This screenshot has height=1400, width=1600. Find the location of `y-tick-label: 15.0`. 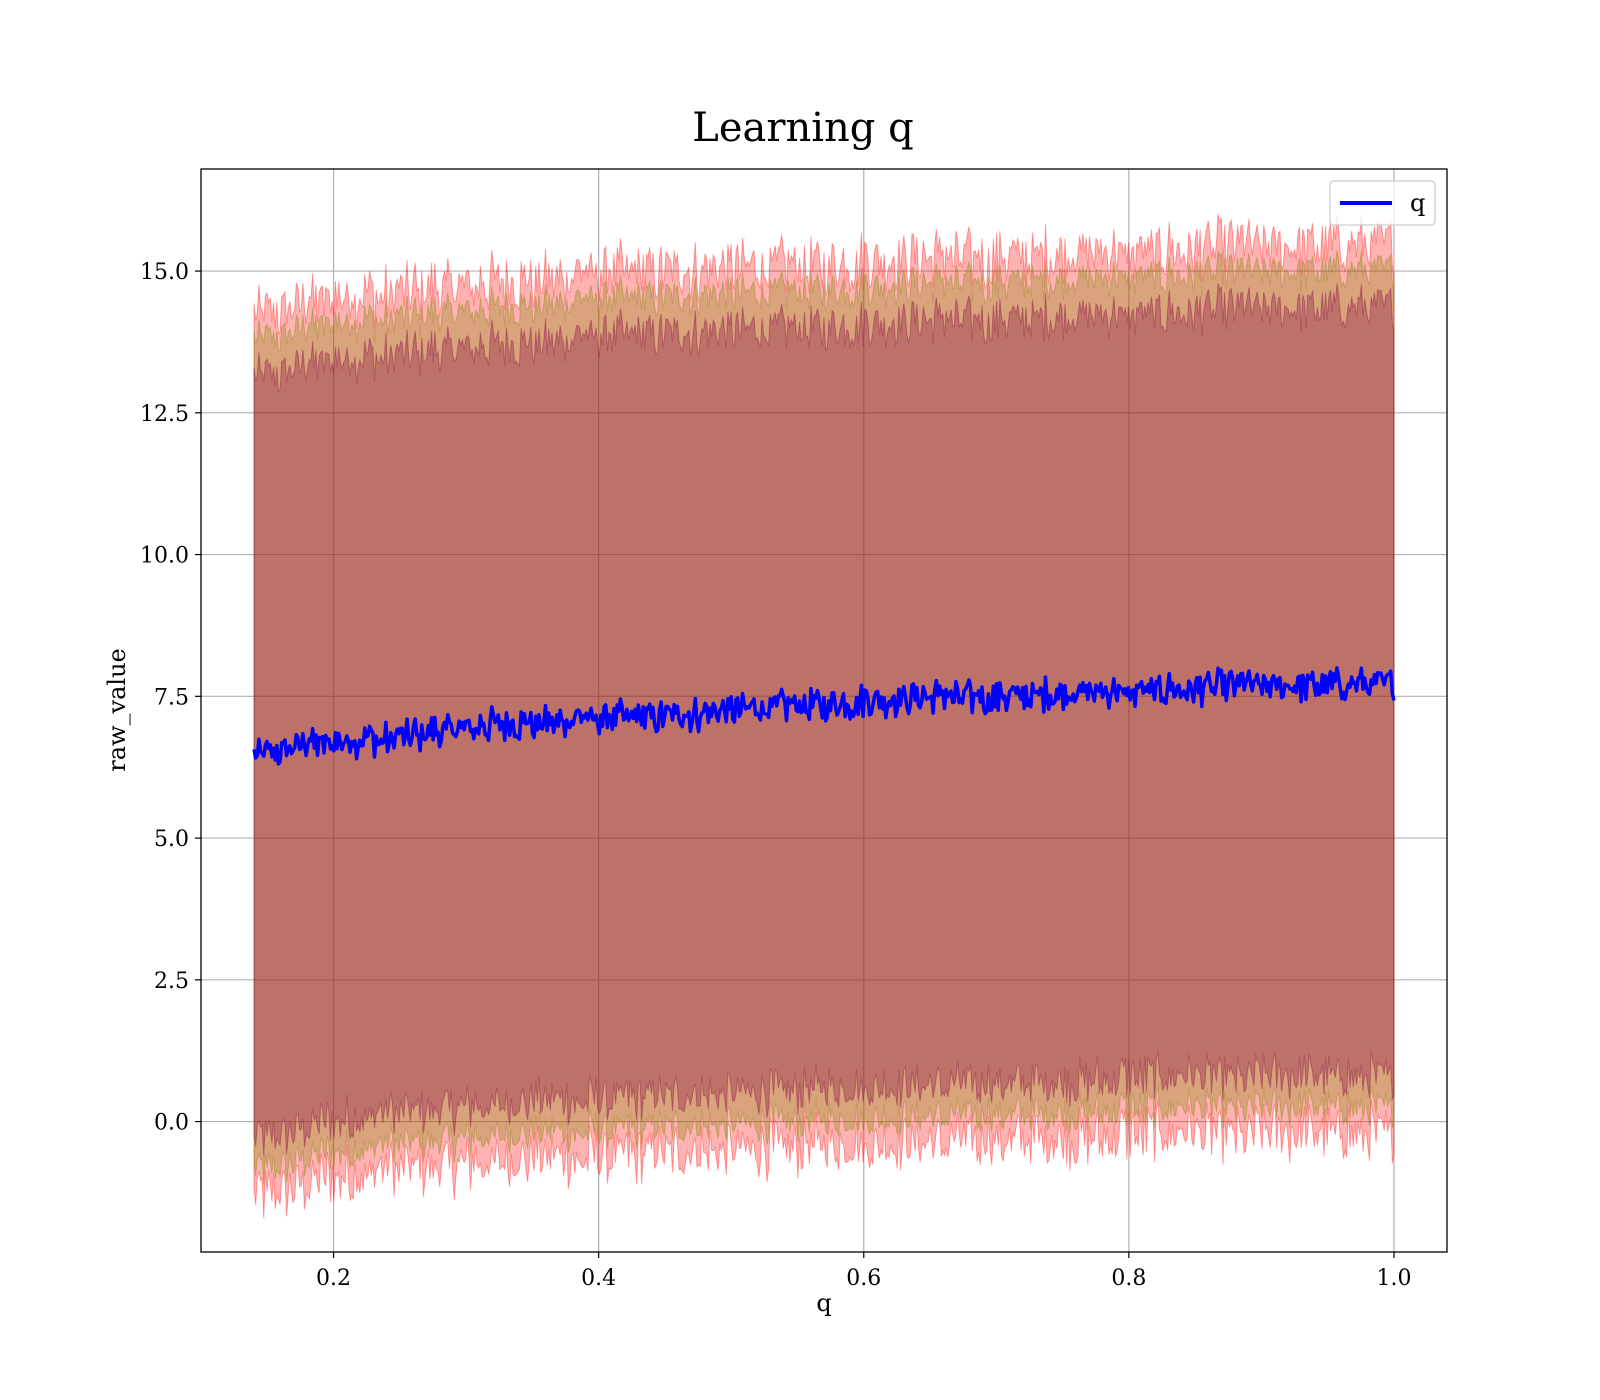

y-tick-label: 15.0 is located at coordinates (164, 272).